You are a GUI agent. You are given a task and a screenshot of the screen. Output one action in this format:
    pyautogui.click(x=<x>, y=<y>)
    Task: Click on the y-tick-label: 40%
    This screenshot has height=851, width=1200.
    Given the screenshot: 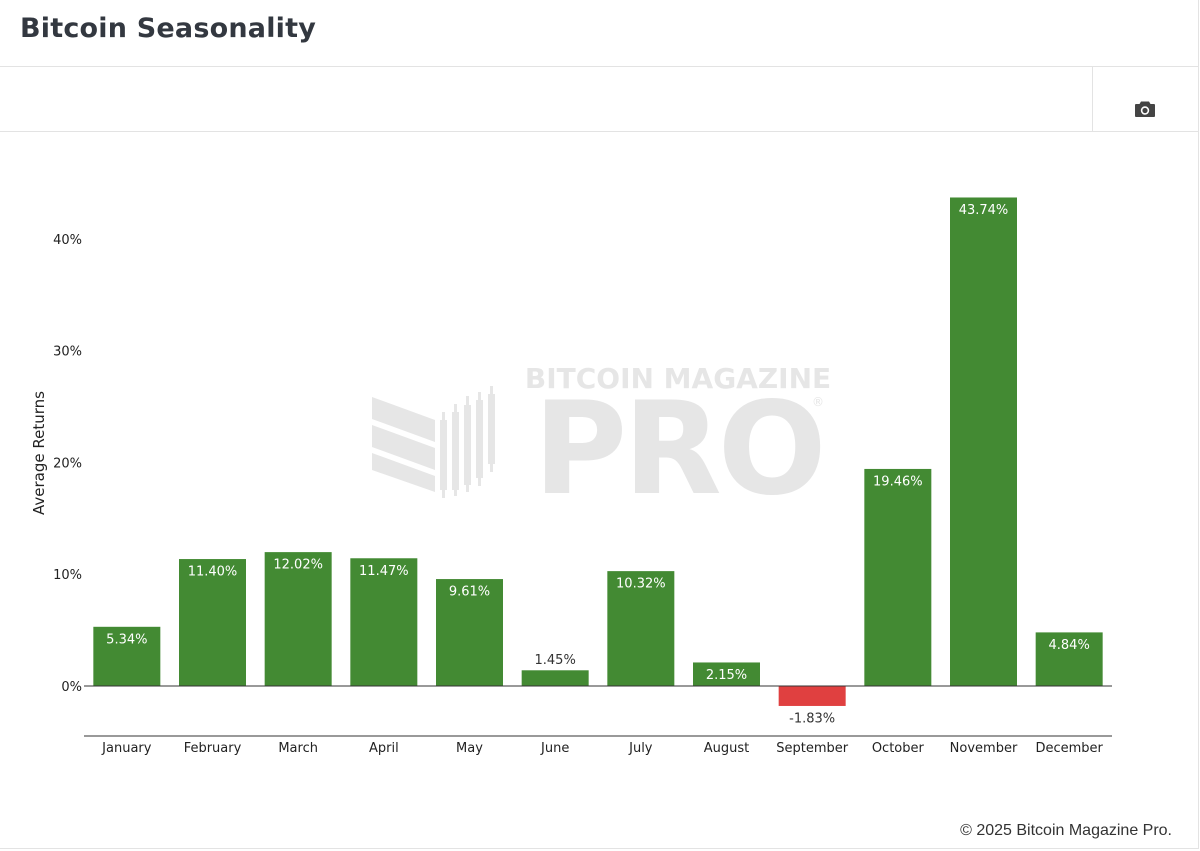 What is the action you would take?
    pyautogui.click(x=67, y=240)
    